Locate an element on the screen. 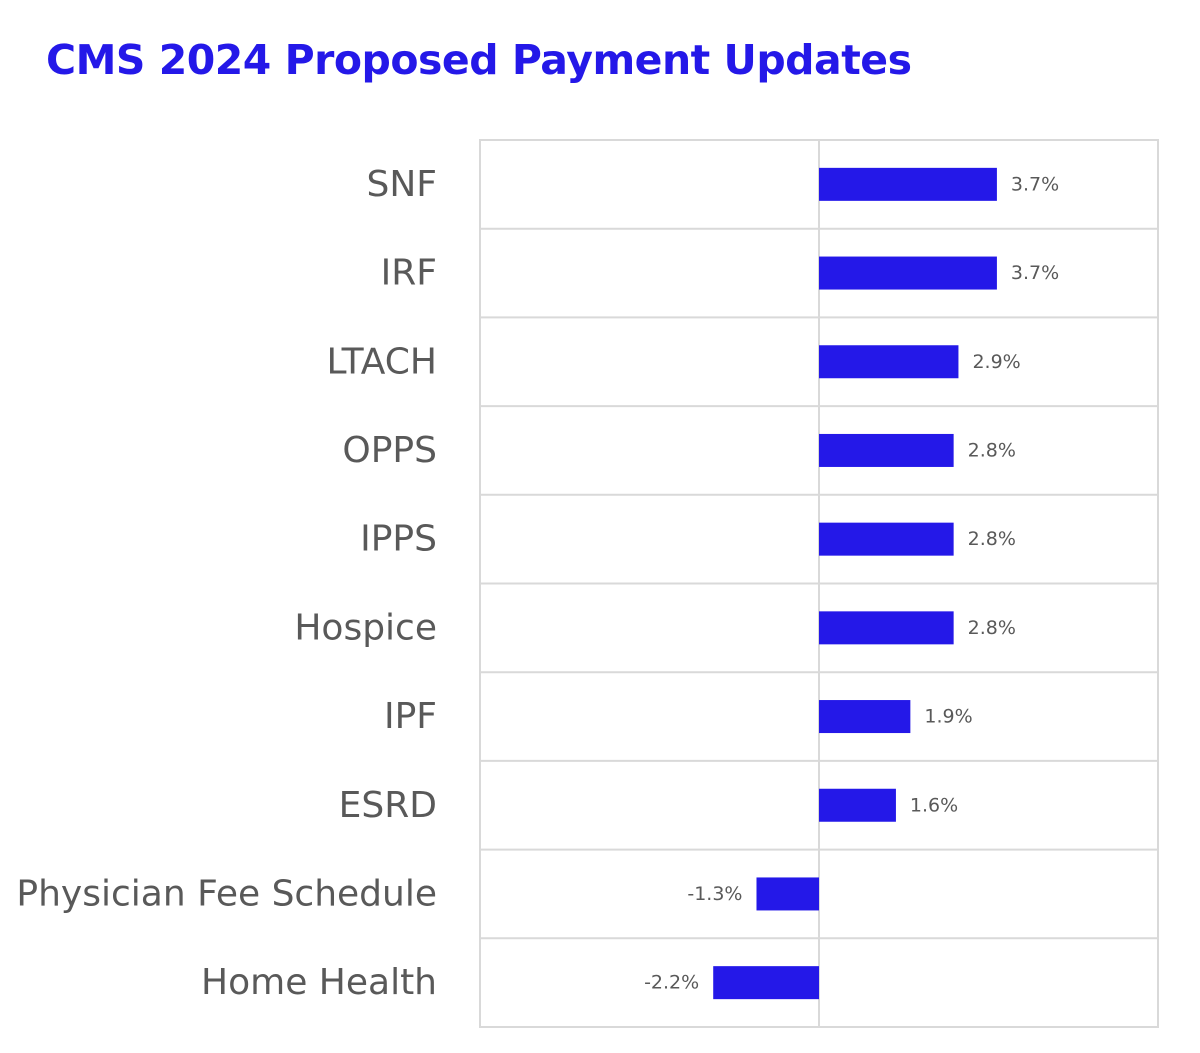 This screenshot has height=1053, width=1200. data-label: 1.9% is located at coordinates (948, 717).